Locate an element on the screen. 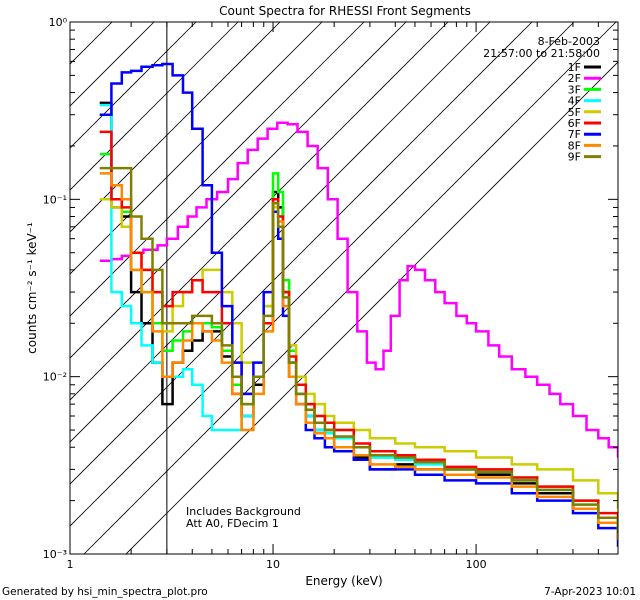  x-tick-label: 10 is located at coordinates (273, 564).